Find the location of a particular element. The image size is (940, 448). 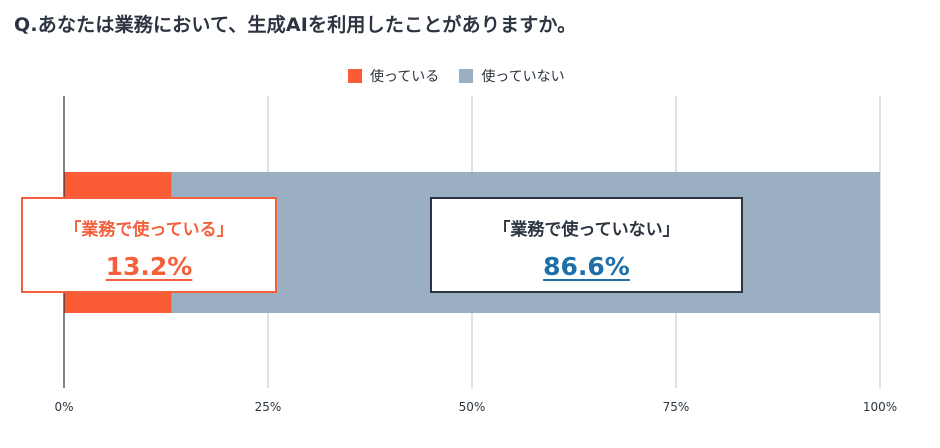

callout-using-label: 「業務で使っている」 is located at coordinates (149, 230).